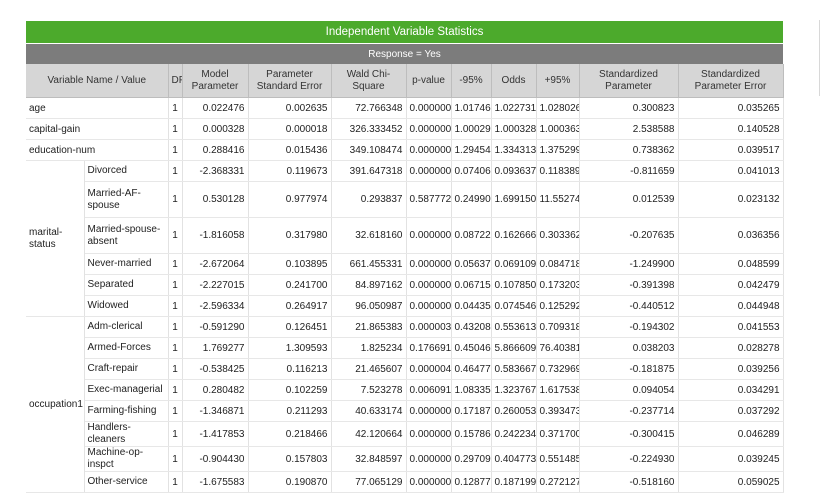  What do you see at coordinates (558, 411) in the screenshot?
I see `table-cell: 0.393473` at bounding box center [558, 411].